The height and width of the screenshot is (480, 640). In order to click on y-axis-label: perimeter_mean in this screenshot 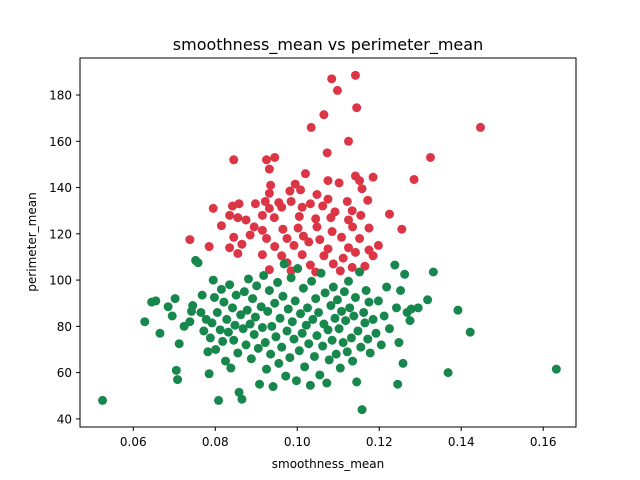, I will do `click(32, 241)`.